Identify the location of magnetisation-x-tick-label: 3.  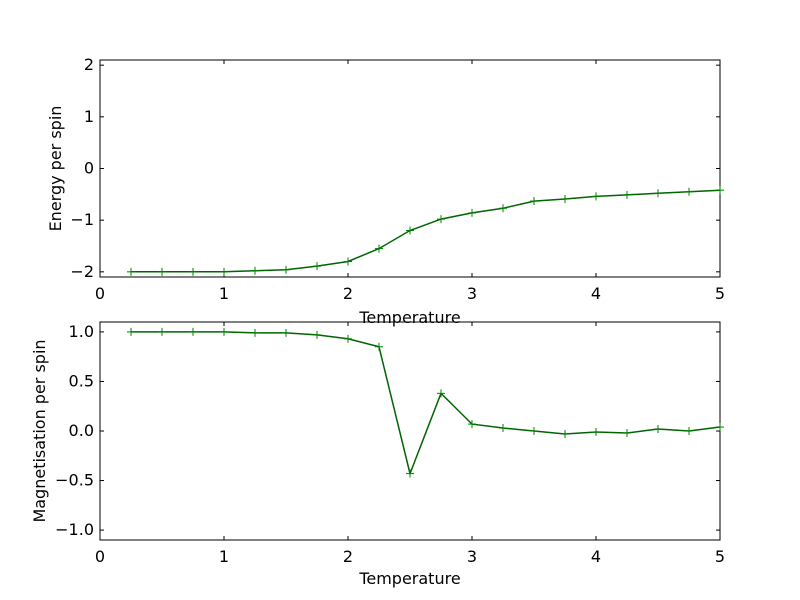
(472, 556).